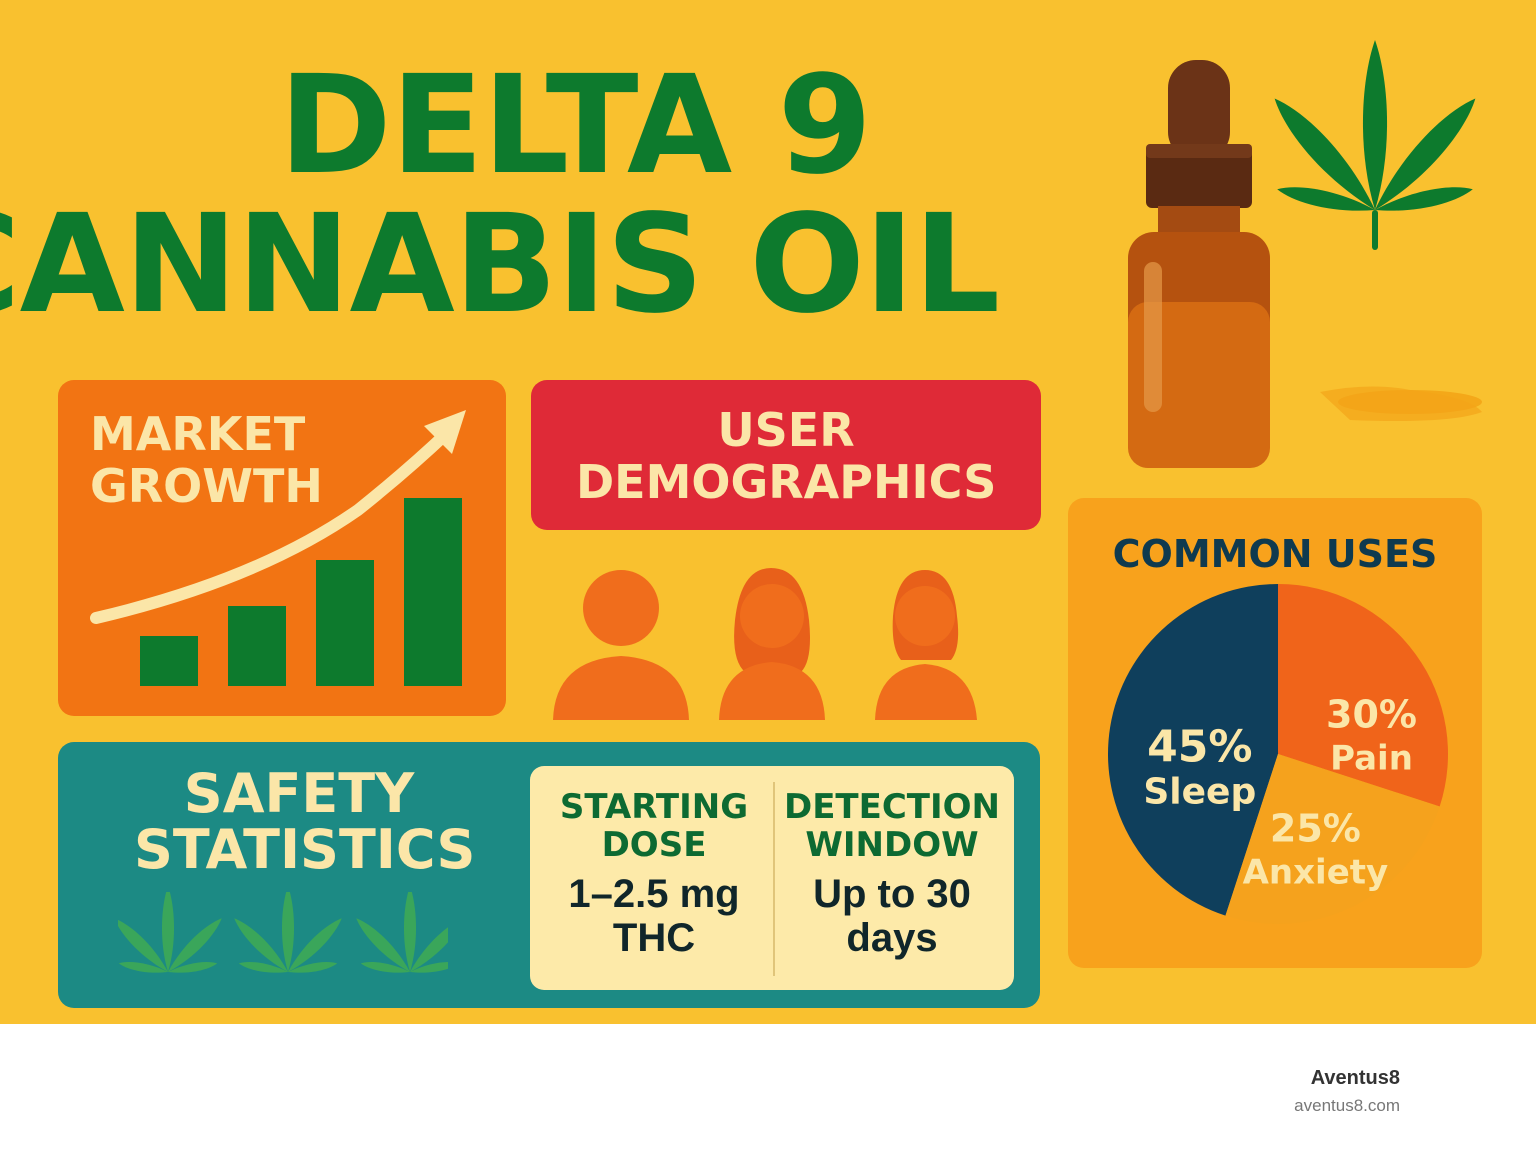  I want to click on growth-bar-chart-icon, so click(278, 548).